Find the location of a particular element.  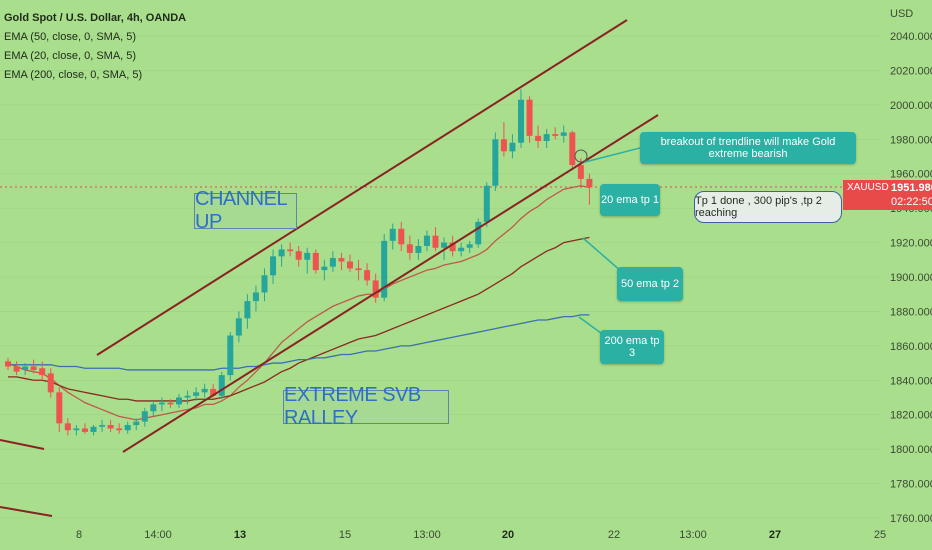

time-tick-label: 14:00 is located at coordinates (158, 535).